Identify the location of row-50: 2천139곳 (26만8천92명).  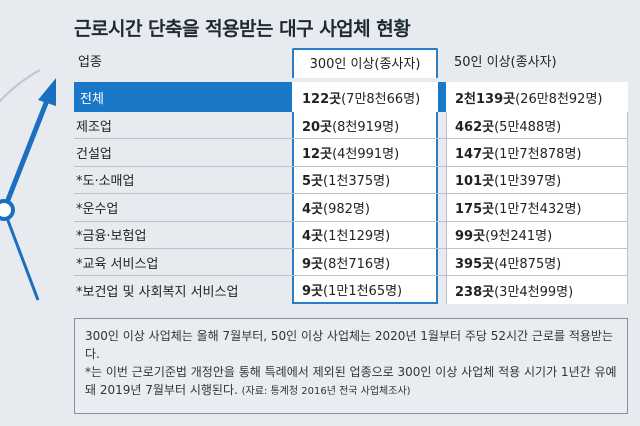
(537, 97).